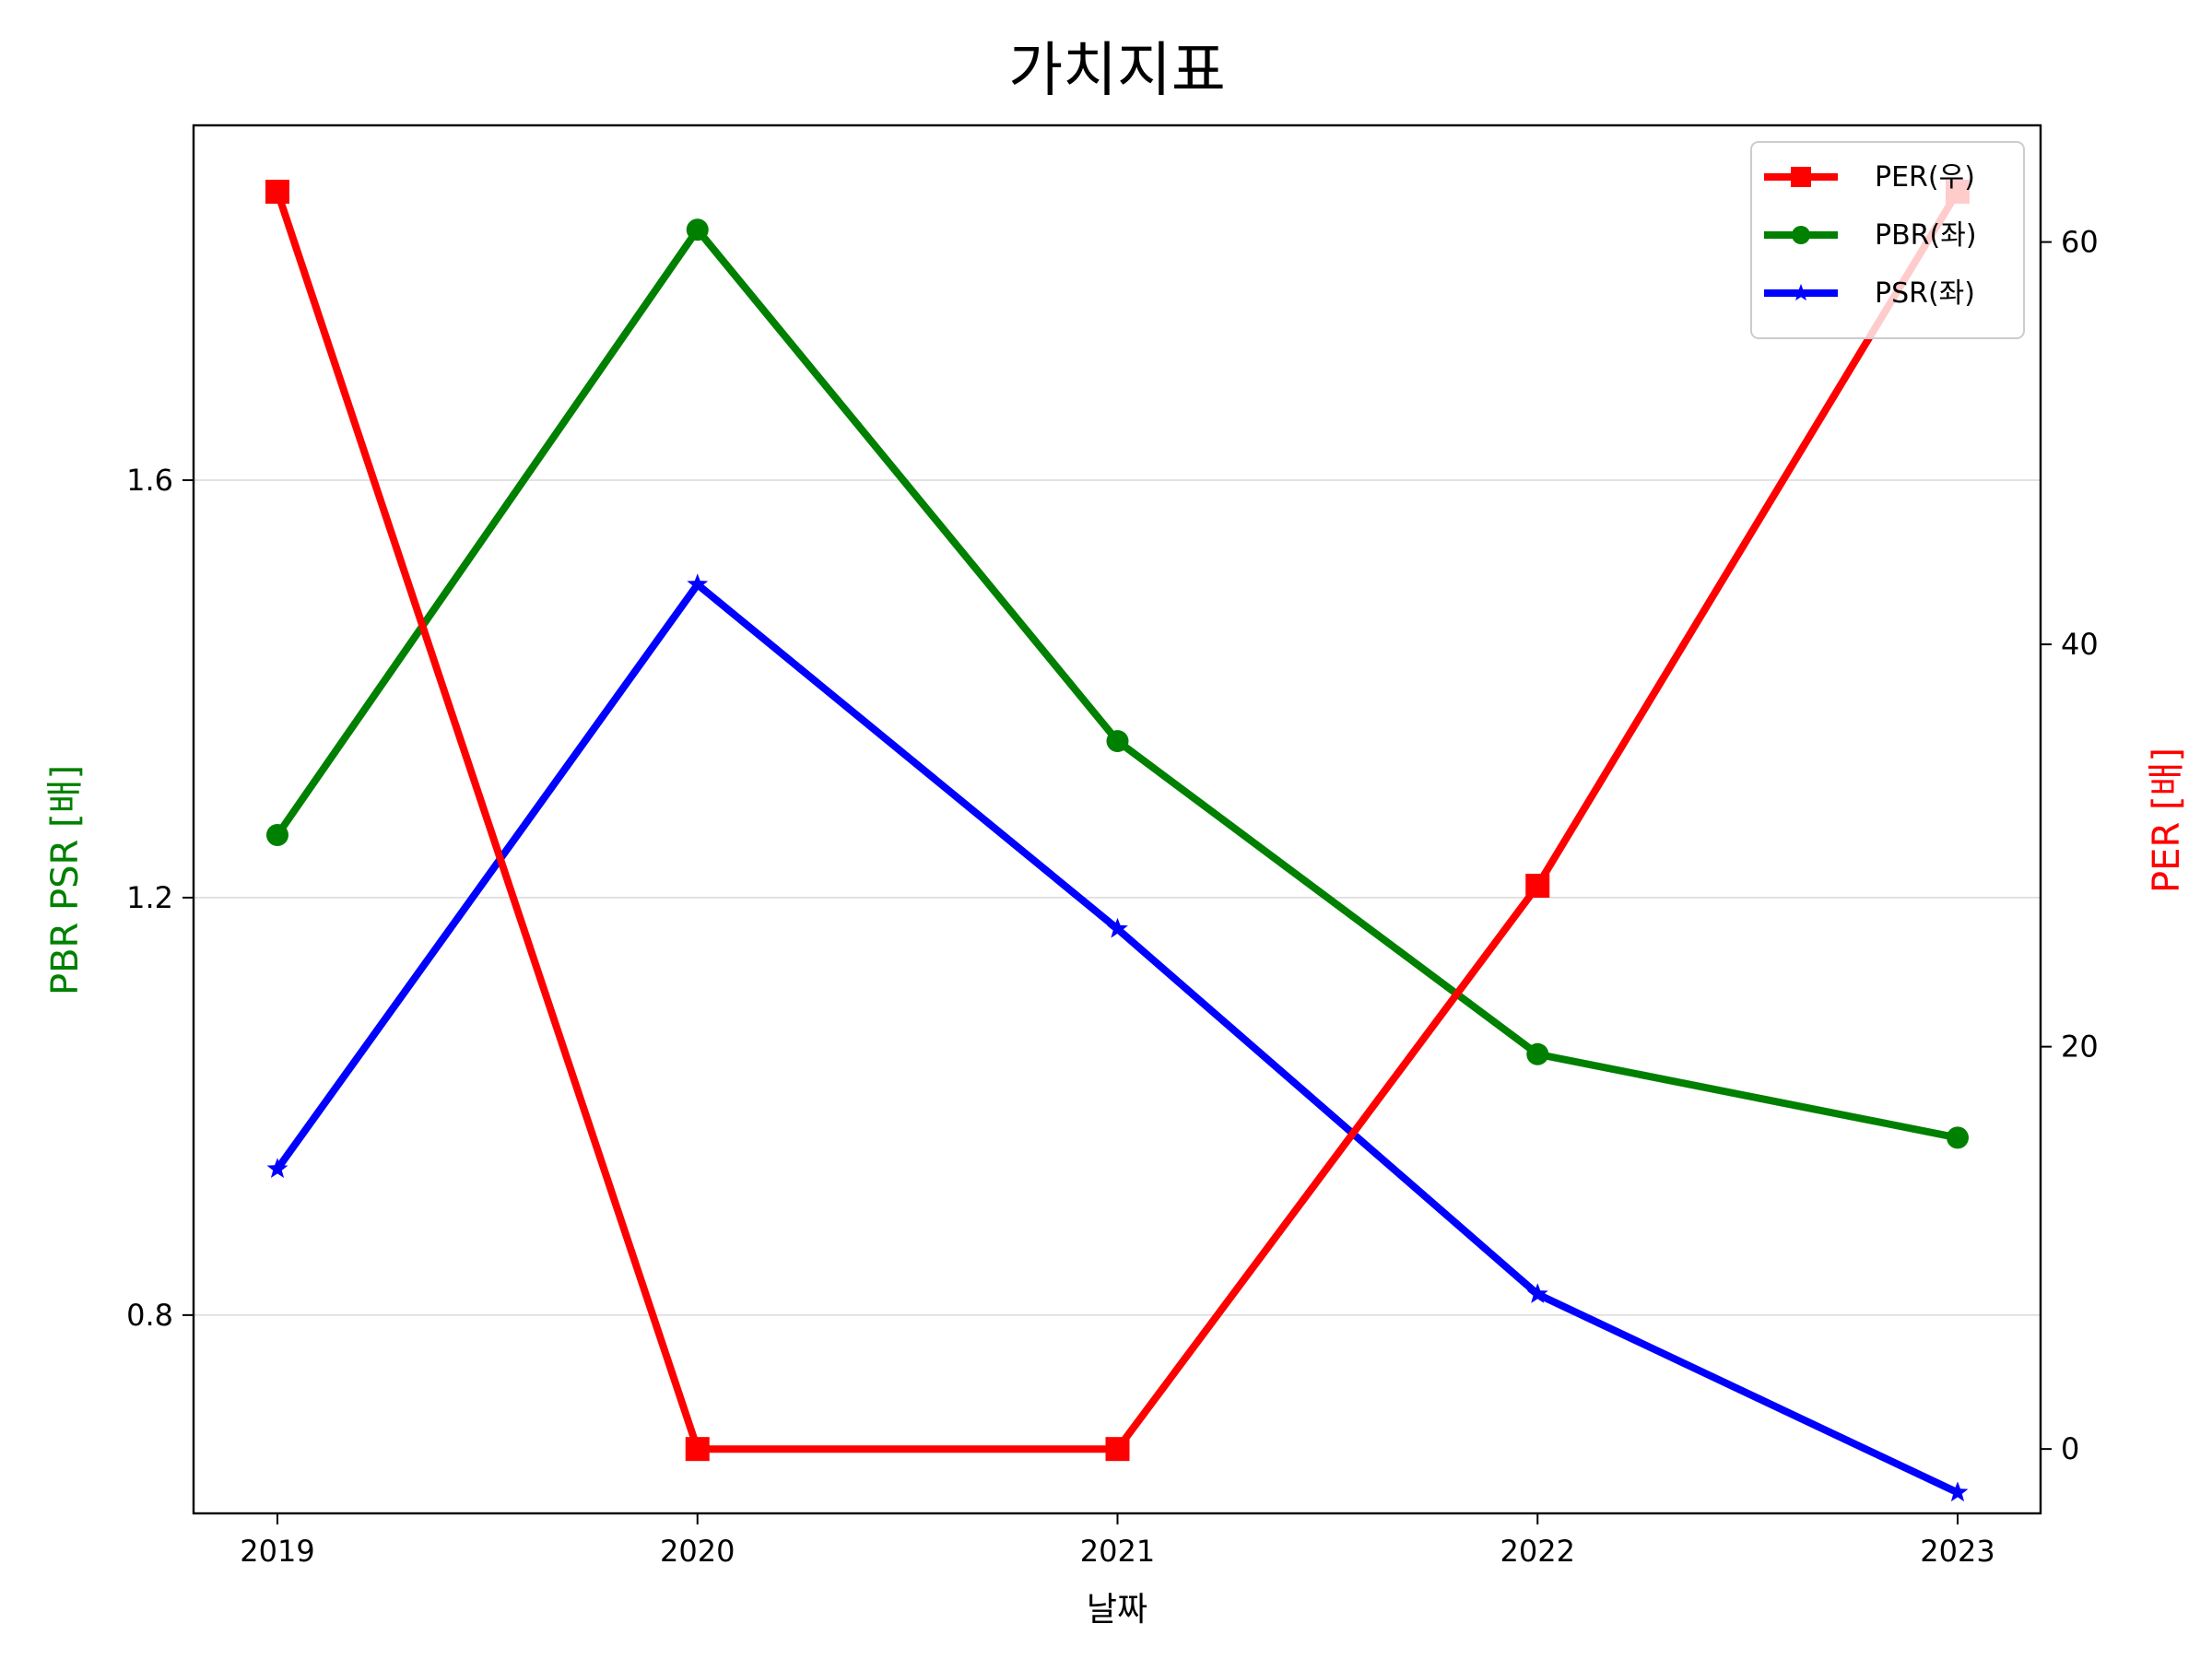 The image size is (2212, 1659). I want to click on y-left-tick-label: 0.8, so click(149, 1315).